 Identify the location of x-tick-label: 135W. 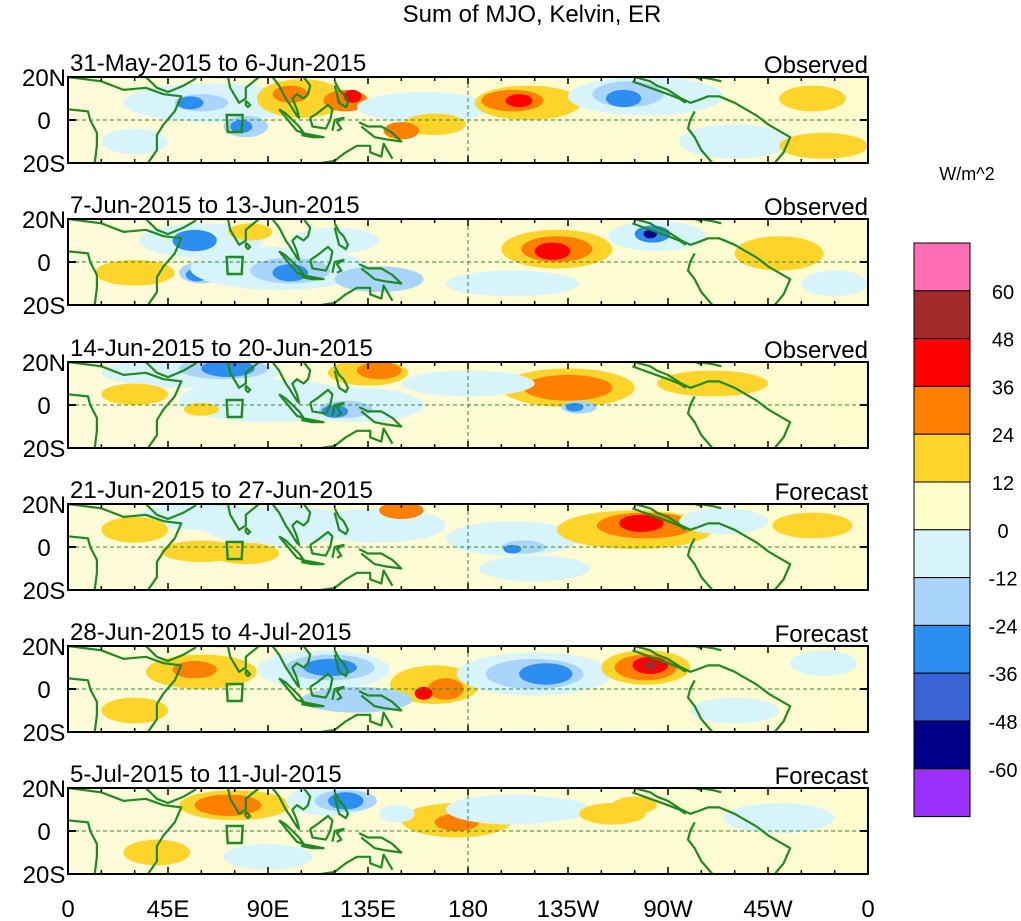
(568, 908).